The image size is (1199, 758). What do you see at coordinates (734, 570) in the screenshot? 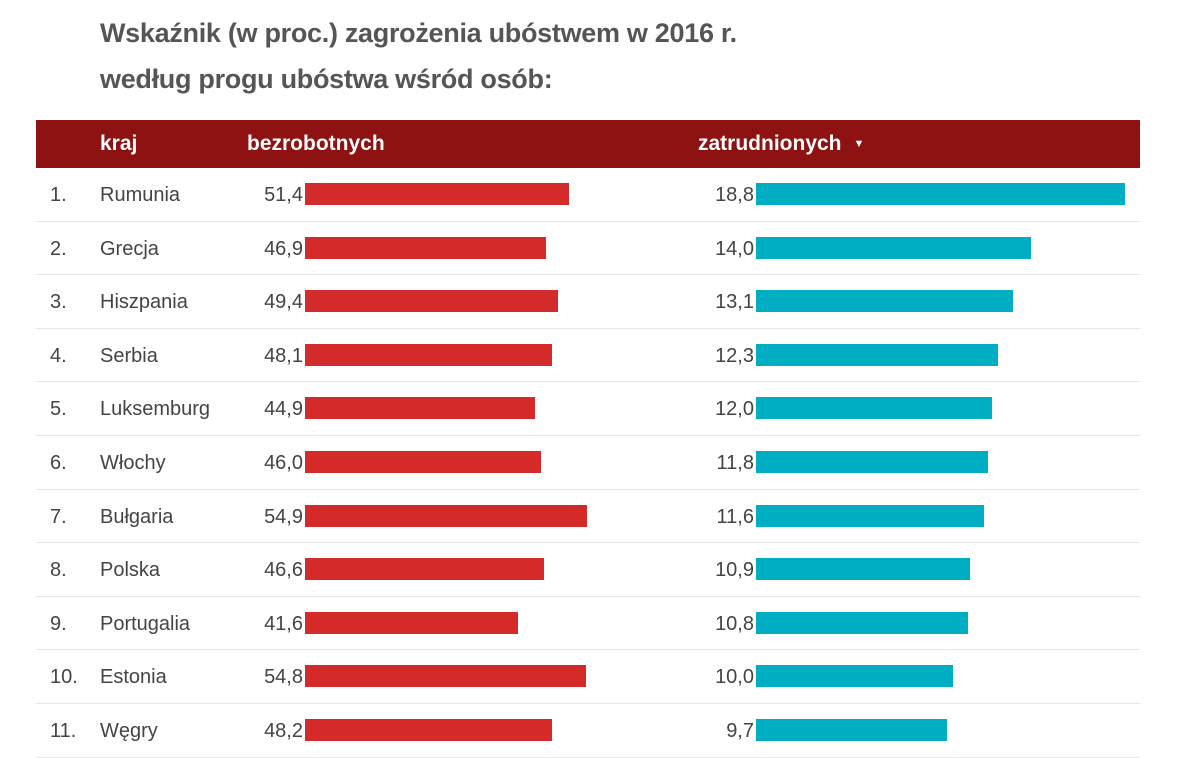
I see `employed-value: 10,9` at bounding box center [734, 570].